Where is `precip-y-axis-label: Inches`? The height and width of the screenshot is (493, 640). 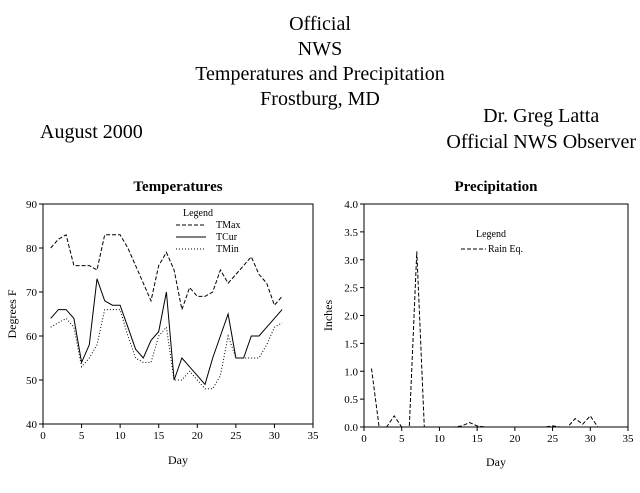 precip-y-axis-label: Inches is located at coordinates (328, 316).